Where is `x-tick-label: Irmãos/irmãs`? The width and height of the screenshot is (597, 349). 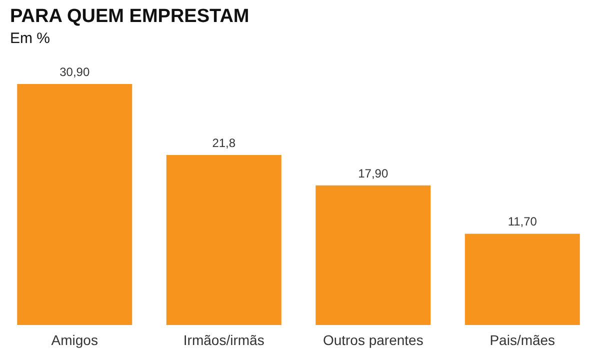
x-tick-label: Irmãos/irmãs is located at coordinates (223, 340).